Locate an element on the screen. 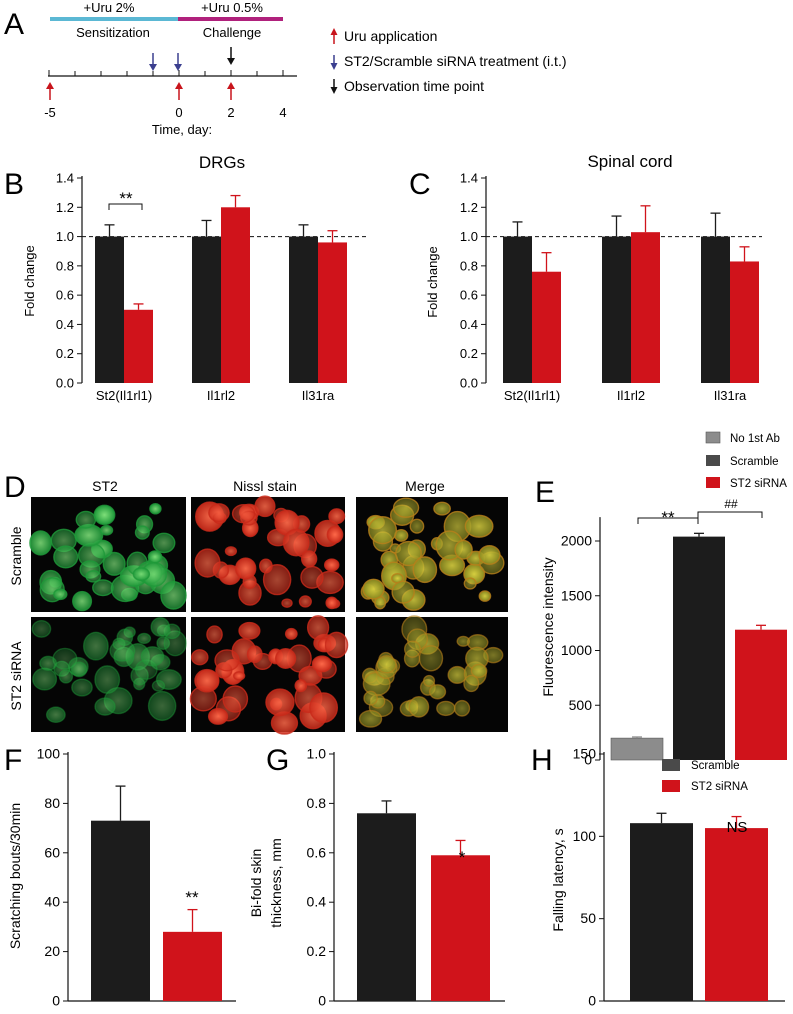  chart-b-significance-bracket is located at coordinates (125, 206).